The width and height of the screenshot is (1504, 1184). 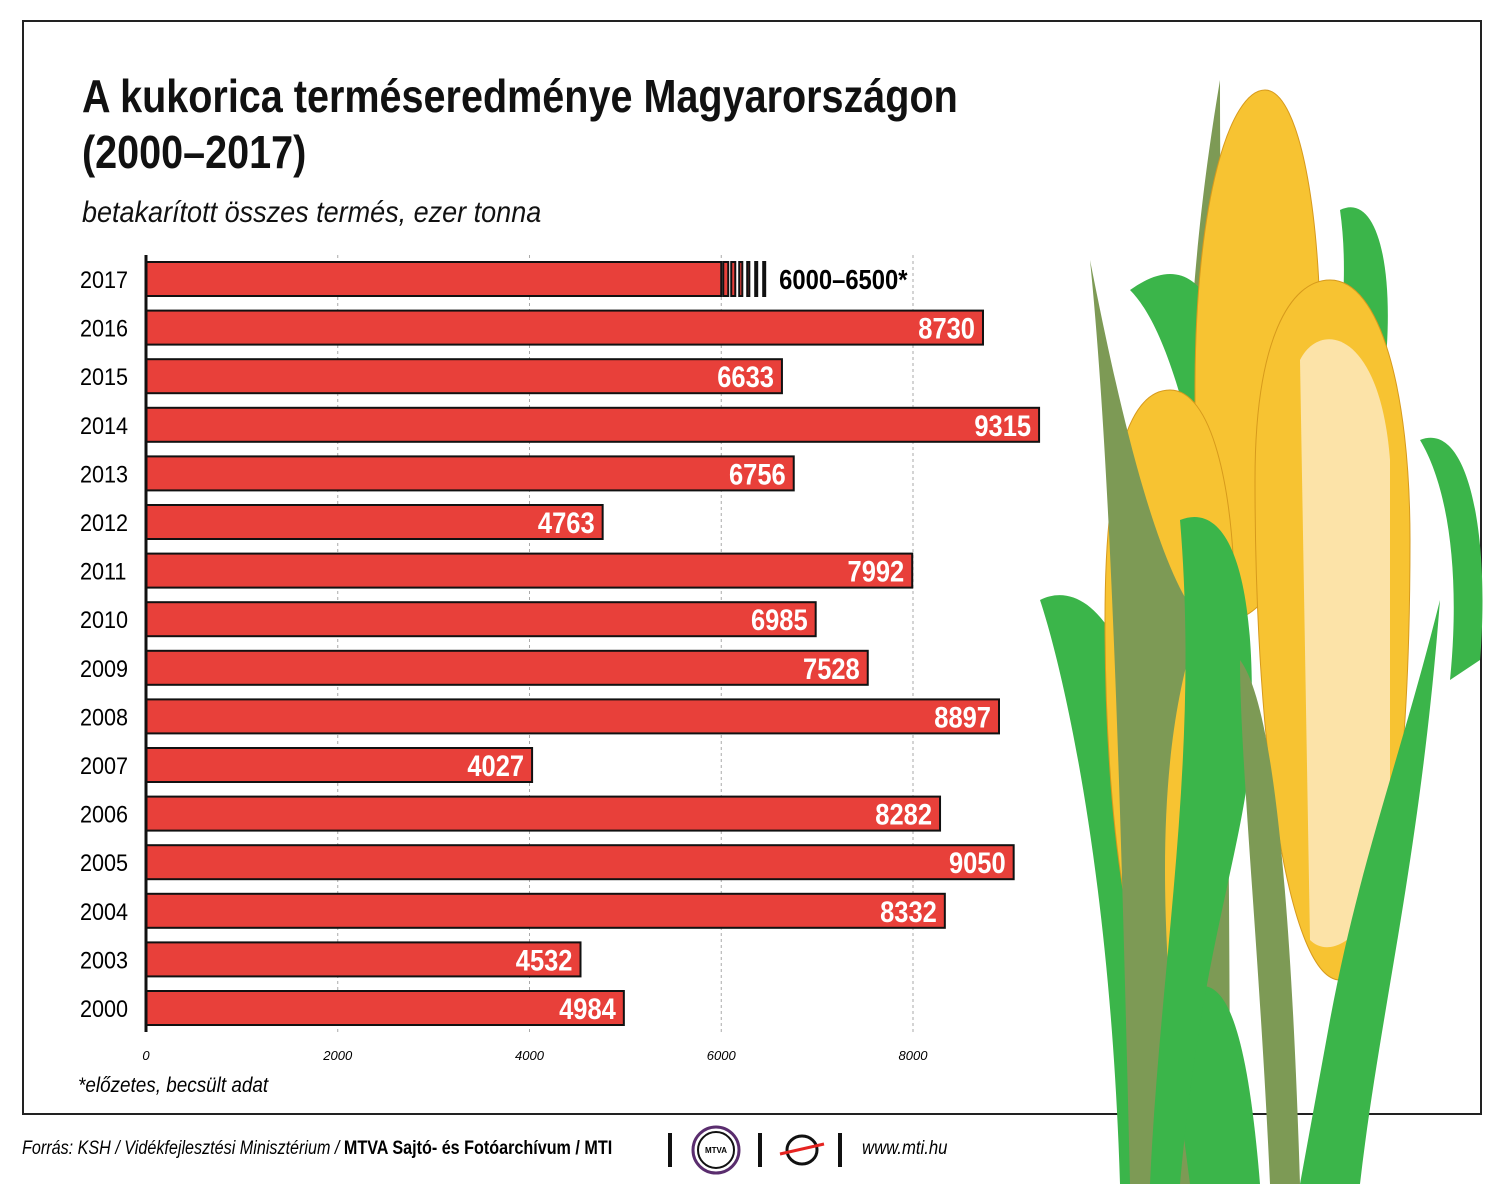 What do you see at coordinates (495, 765) in the screenshot?
I see `data-label: 4027` at bounding box center [495, 765].